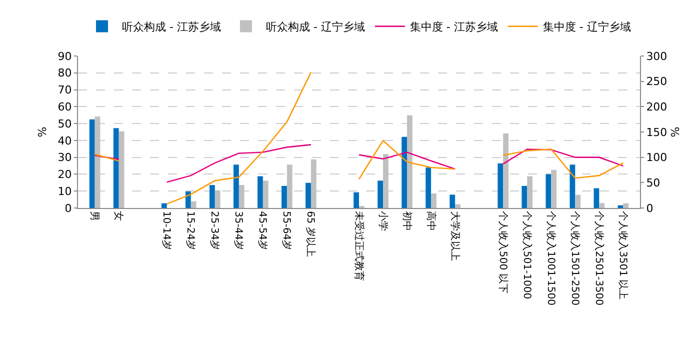  Describe the element at coordinates (502, 252) in the screenshot. I see `x-tick-label: 个人收入500 以下` at that location.